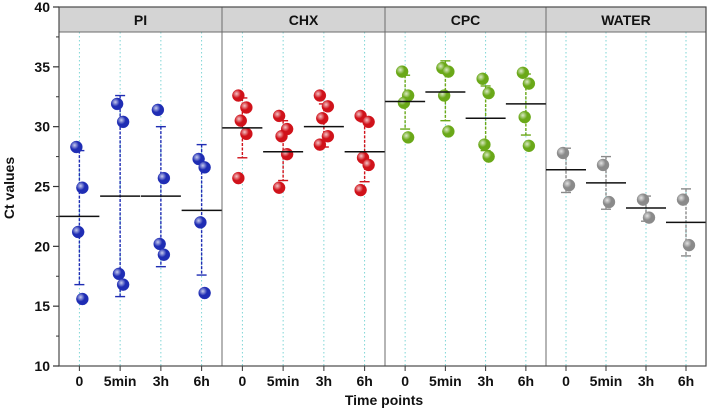  What do you see at coordinates (42, 246) in the screenshot?
I see `y-tick-label: 20` at bounding box center [42, 246].